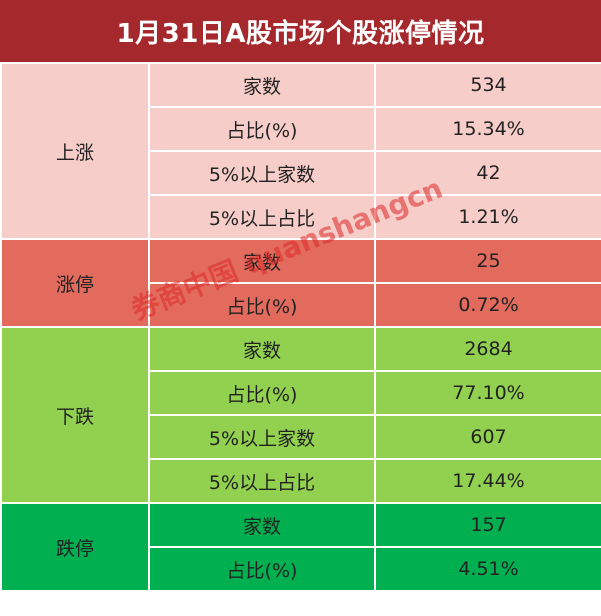  What do you see at coordinates (75, 283) in the screenshot?
I see `group-label-limit-up: 涨停` at bounding box center [75, 283].